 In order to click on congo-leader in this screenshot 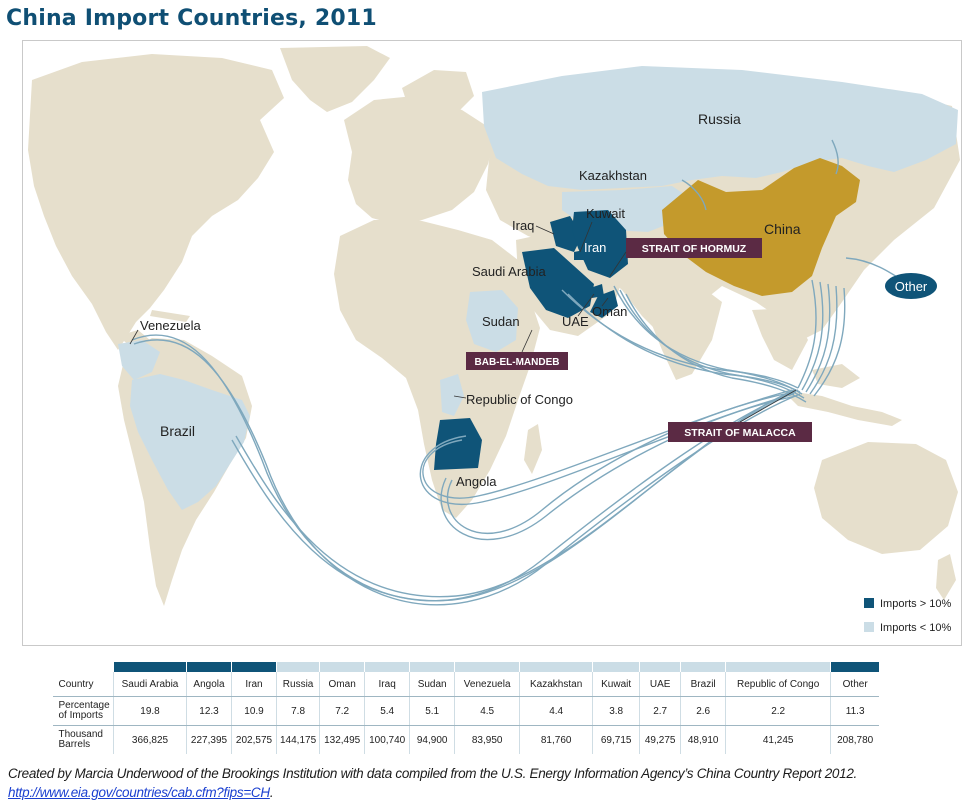, I will do `click(460, 397)`.